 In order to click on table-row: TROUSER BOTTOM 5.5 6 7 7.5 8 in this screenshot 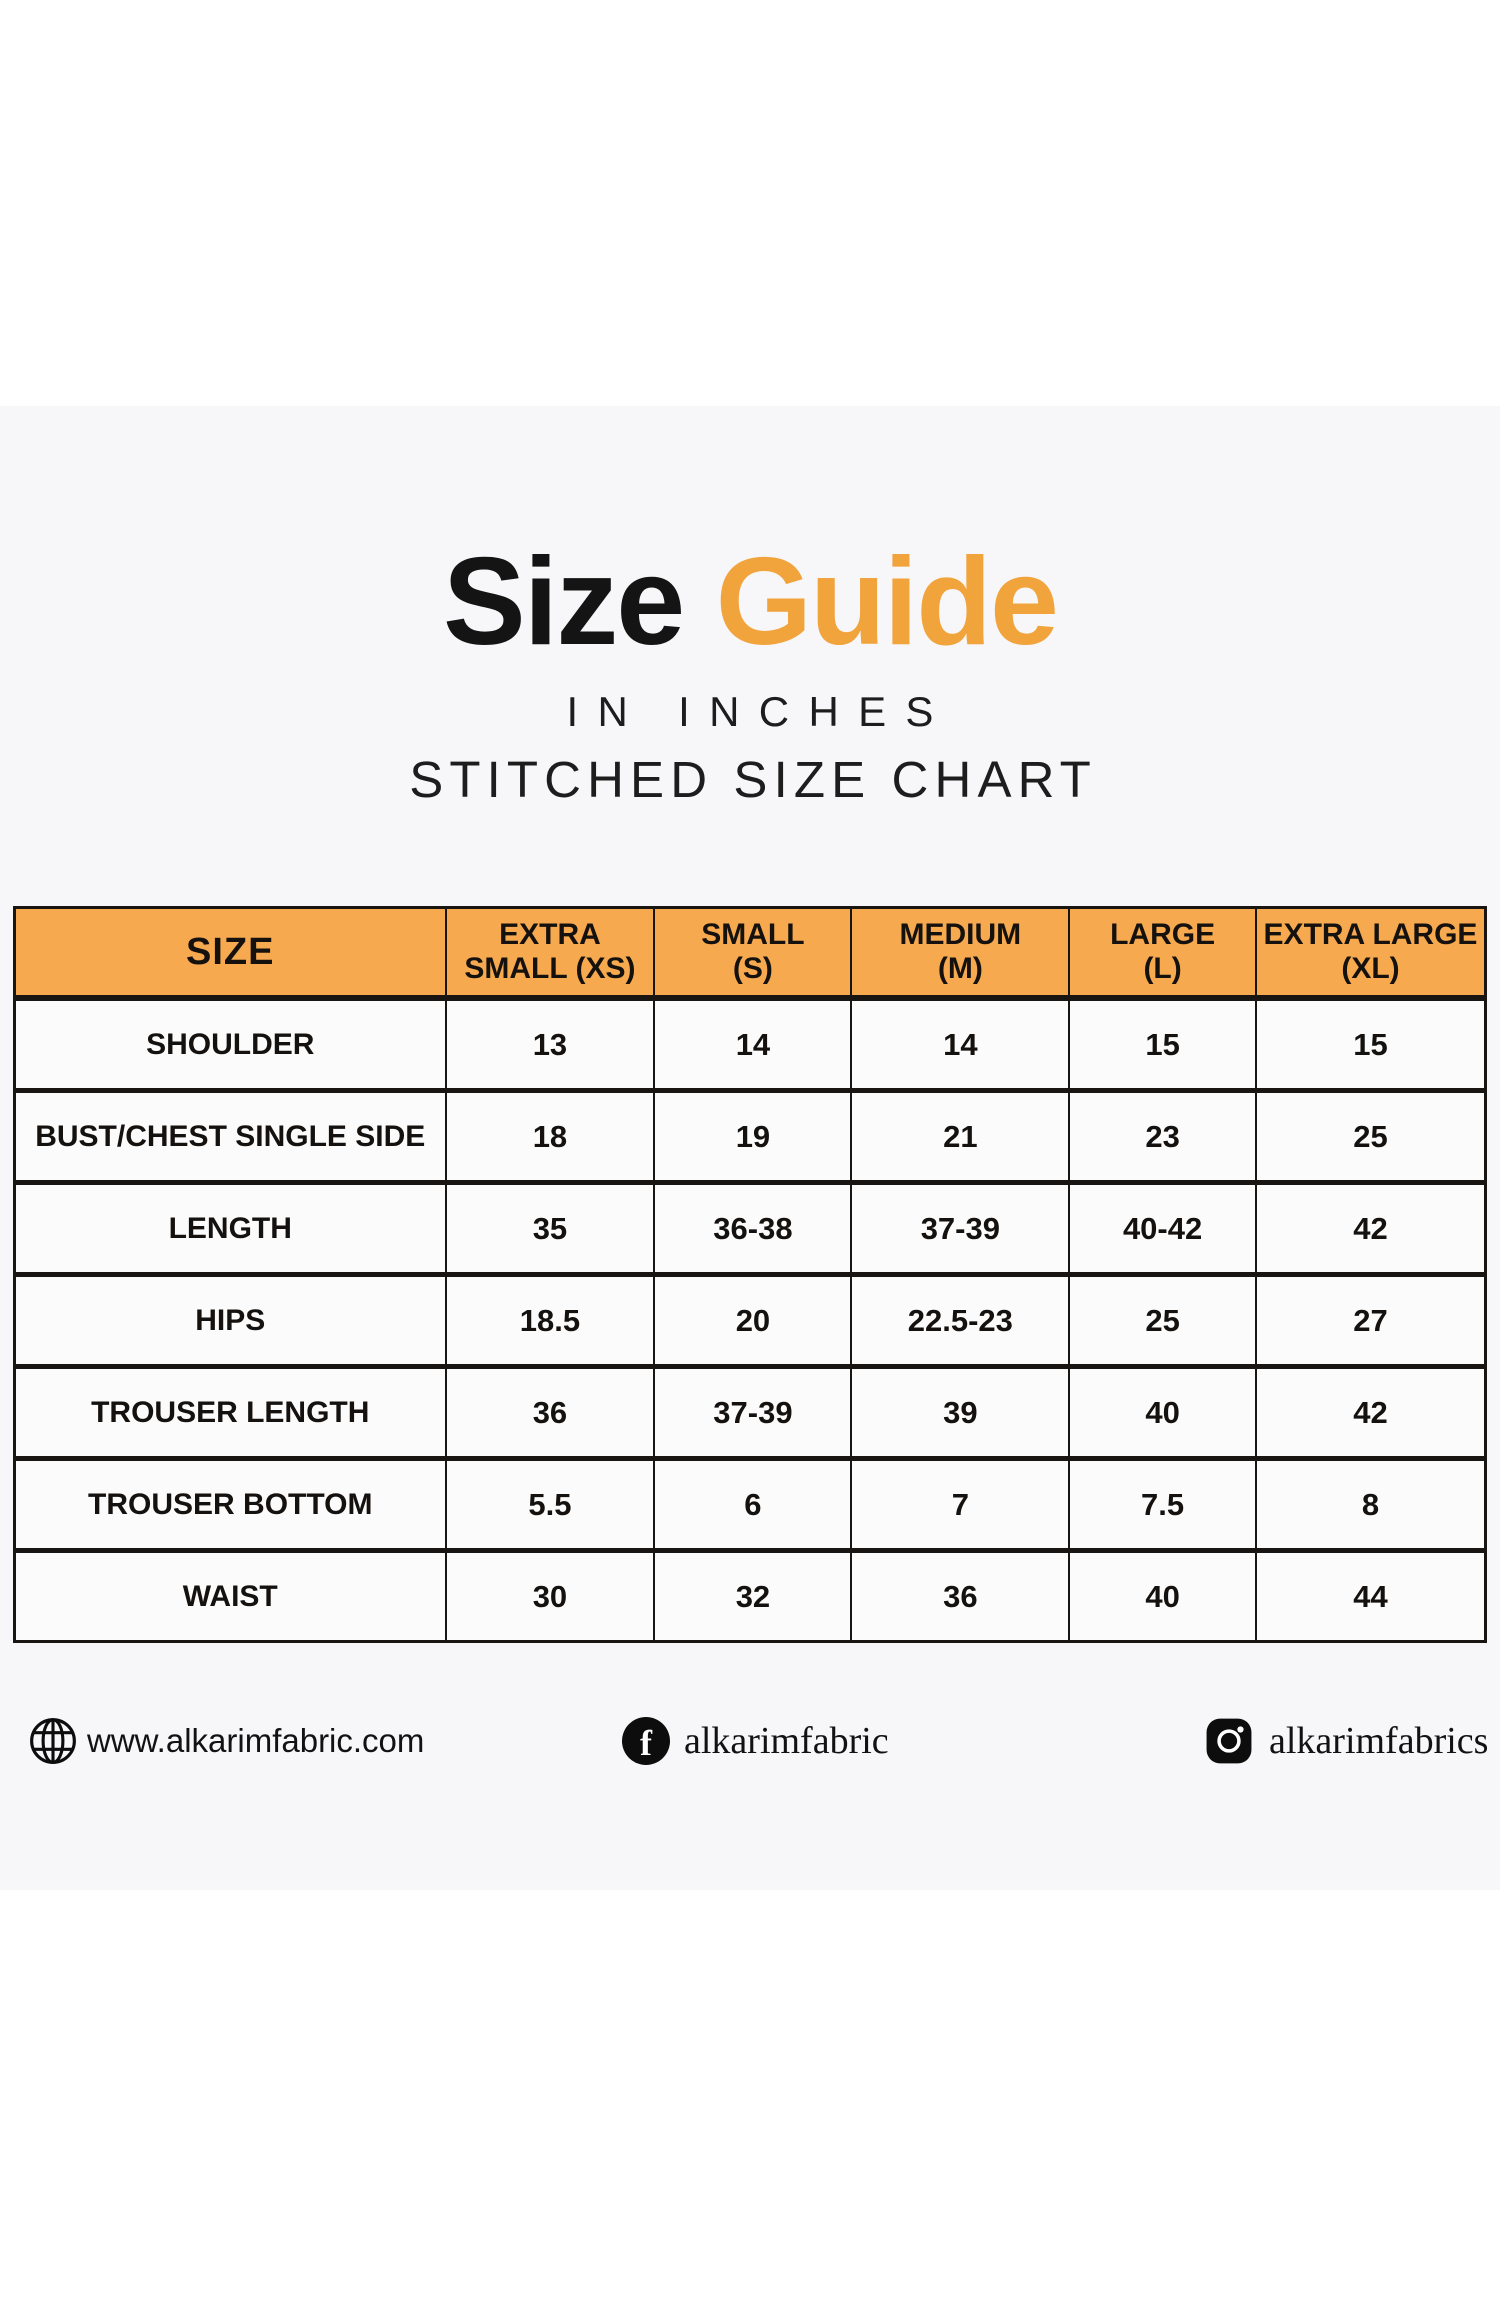, I will do `click(750, 1504)`.